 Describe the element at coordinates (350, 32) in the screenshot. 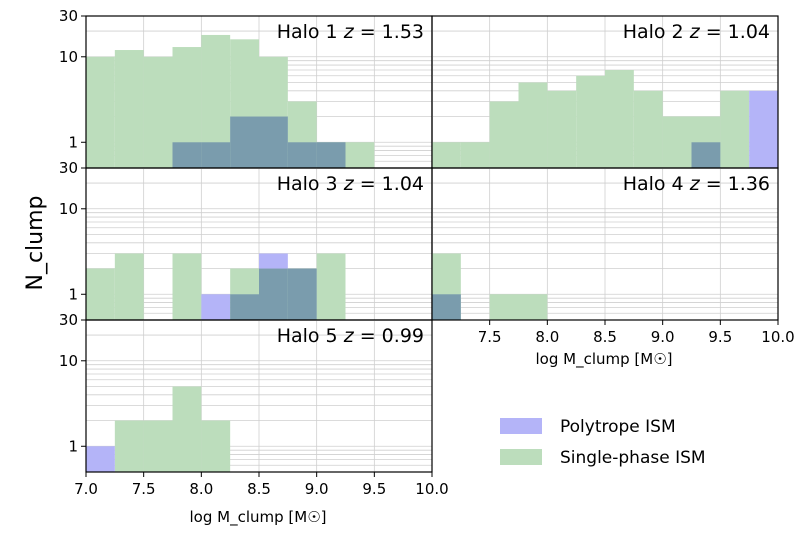

I see `panel-title: Halo 1 z = 1.53` at that location.